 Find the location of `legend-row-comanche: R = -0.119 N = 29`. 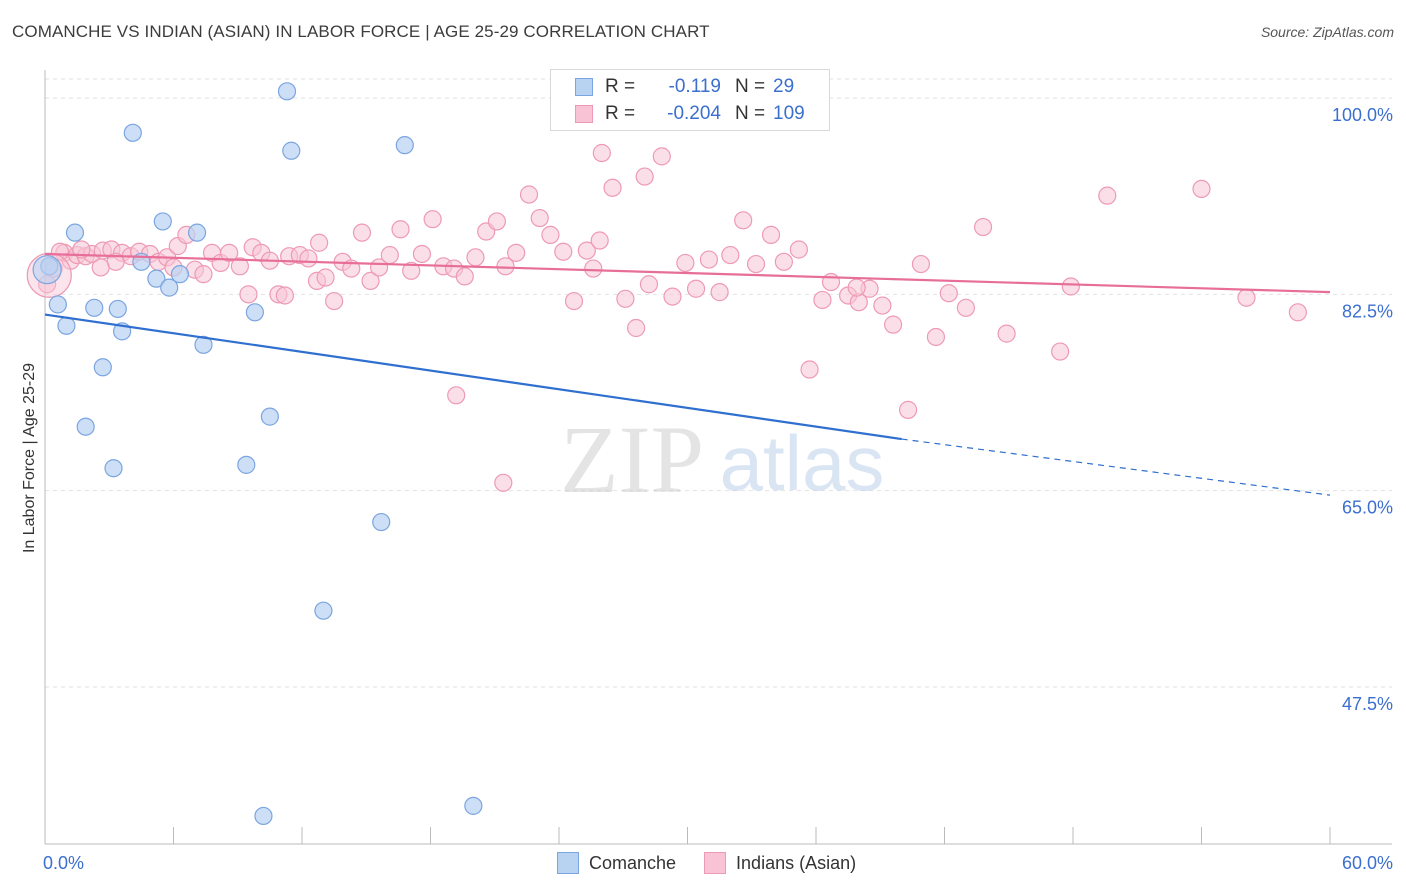

legend-row-comanche: R = -0.119 N = 29 is located at coordinates (693, 87).